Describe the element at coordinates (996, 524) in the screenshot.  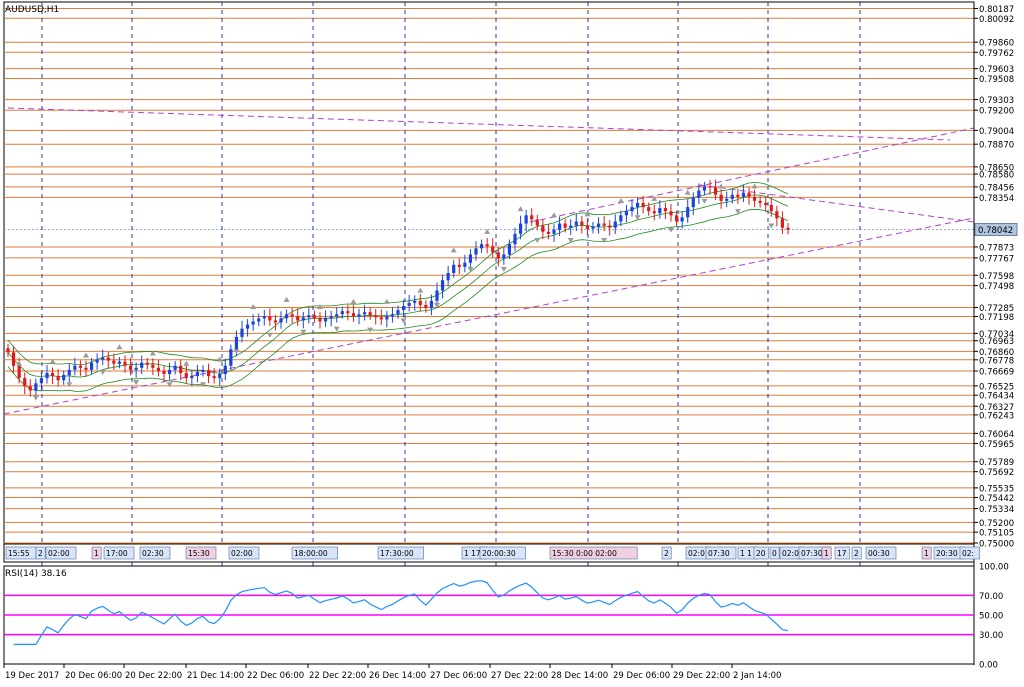
I see `price-tick-label: 0.75200` at that location.